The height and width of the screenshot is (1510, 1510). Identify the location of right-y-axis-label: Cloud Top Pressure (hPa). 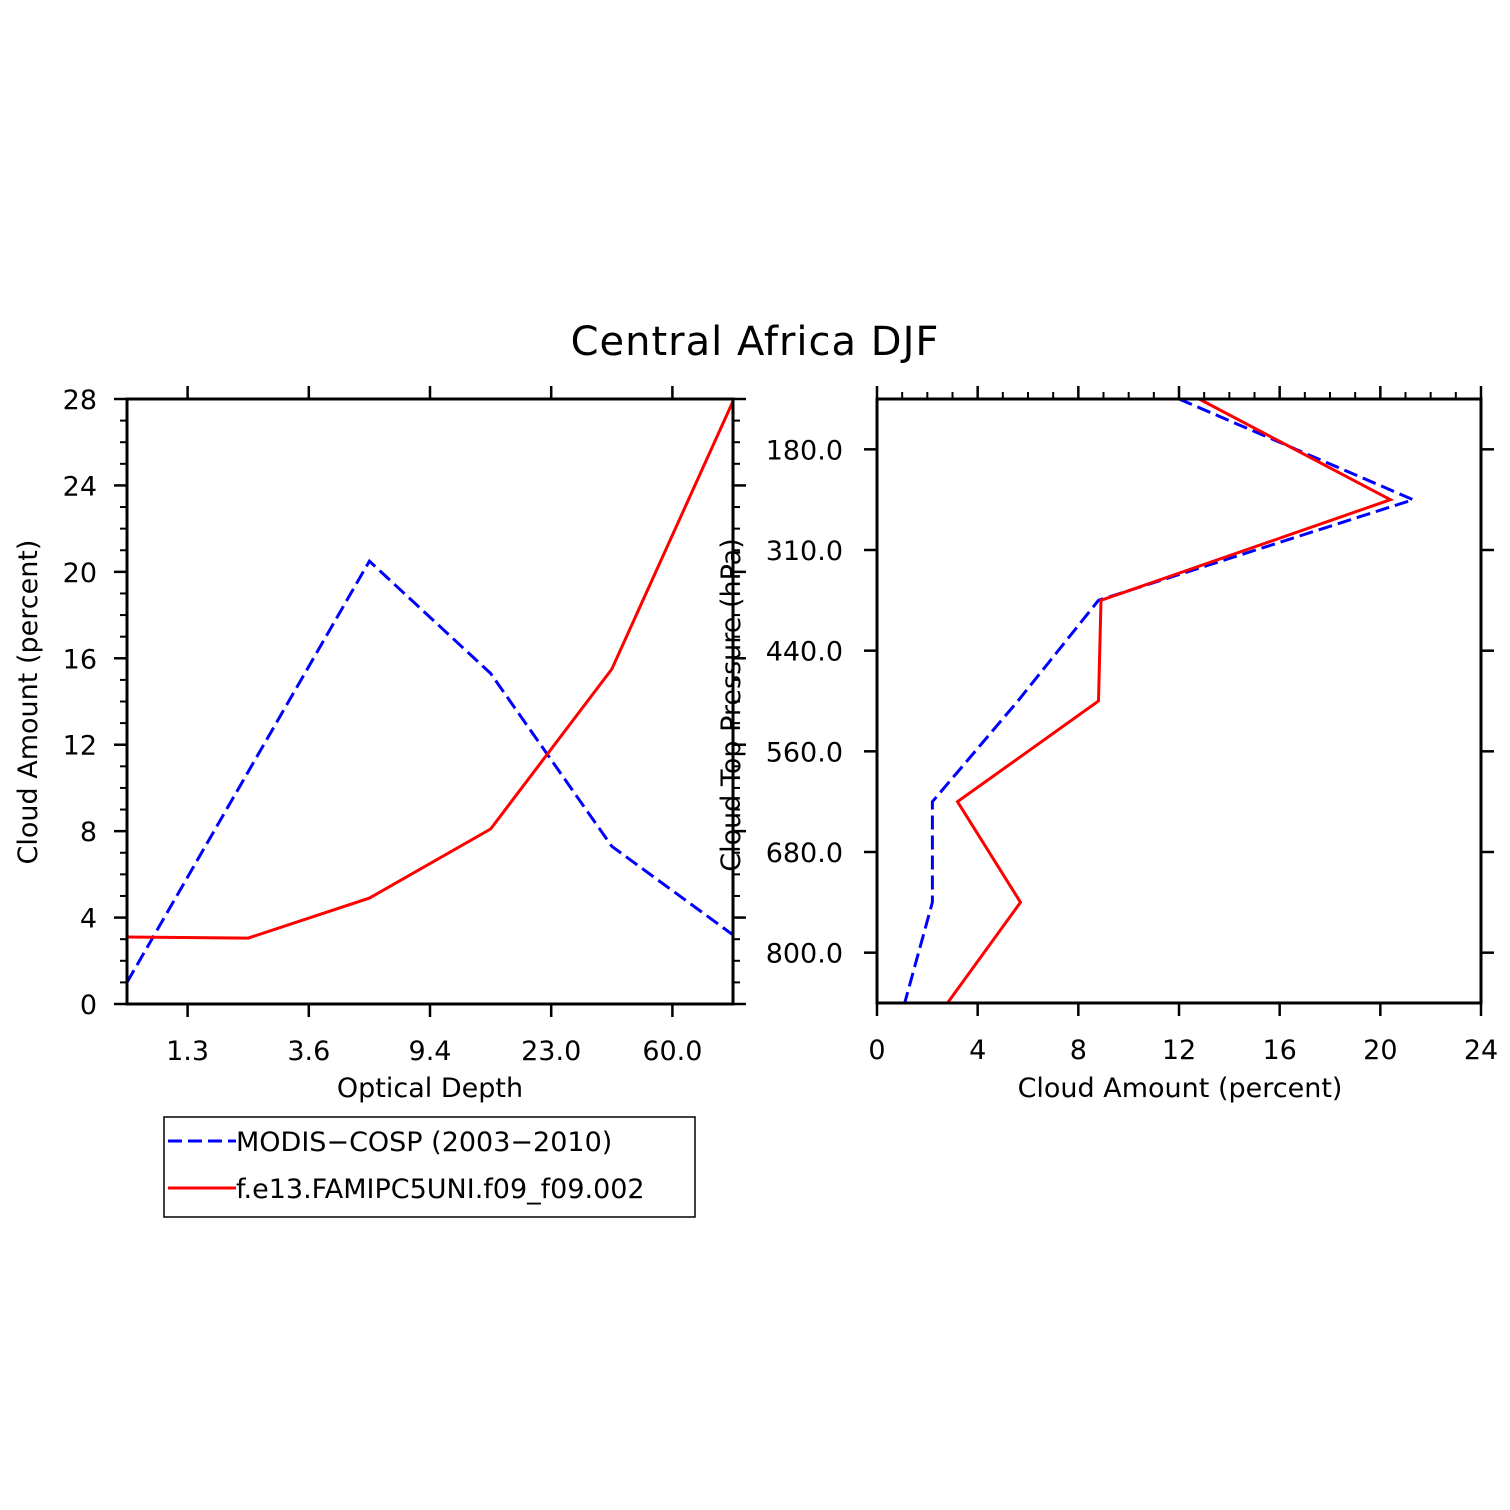
(731, 705).